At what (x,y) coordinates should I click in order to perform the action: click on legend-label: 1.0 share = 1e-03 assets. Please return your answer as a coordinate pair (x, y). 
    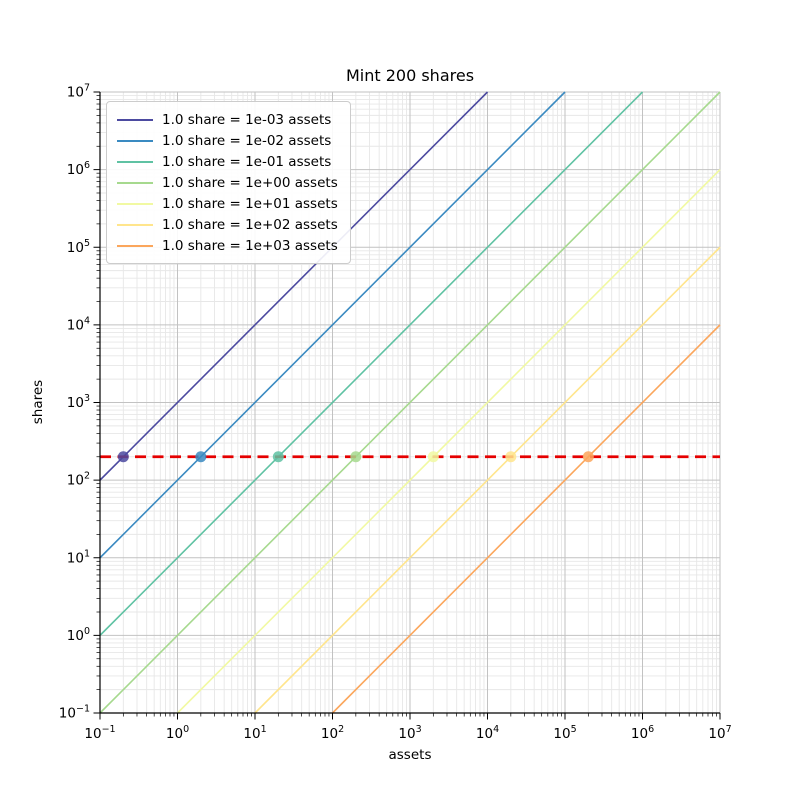
    Looking at the image, I should click on (247, 119).